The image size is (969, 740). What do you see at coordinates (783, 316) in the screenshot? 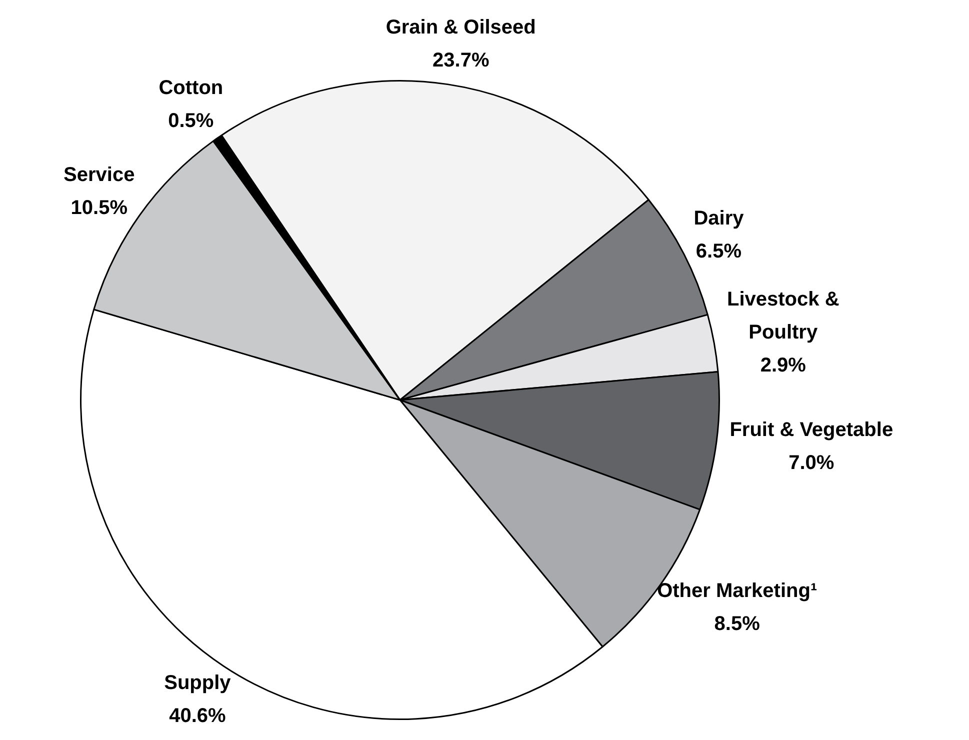
I see `slice-label: Livestock & Poultry` at bounding box center [783, 316].